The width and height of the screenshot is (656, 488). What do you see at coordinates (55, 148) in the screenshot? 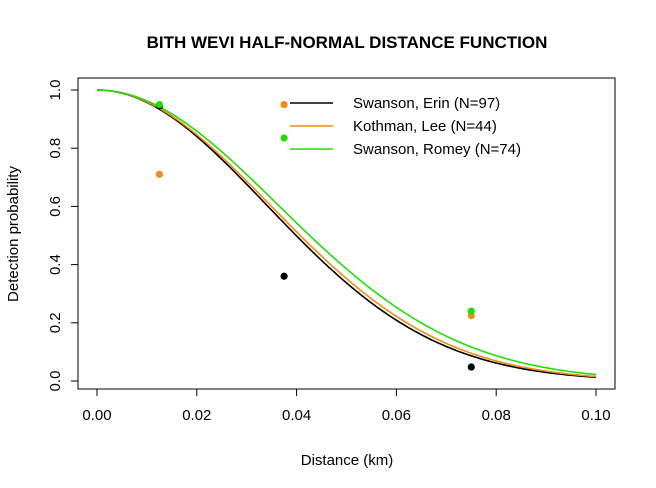
I see `y-tick-label: 0.8` at bounding box center [55, 148].